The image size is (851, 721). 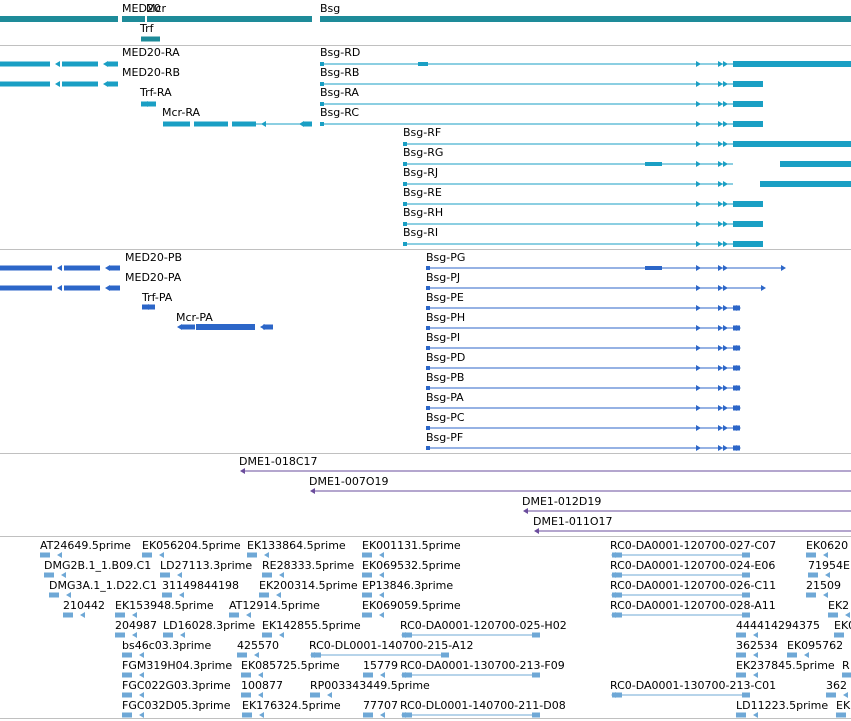 What do you see at coordinates (194, 317) in the screenshot?
I see `protein-label: Mcr-PA` at bounding box center [194, 317].